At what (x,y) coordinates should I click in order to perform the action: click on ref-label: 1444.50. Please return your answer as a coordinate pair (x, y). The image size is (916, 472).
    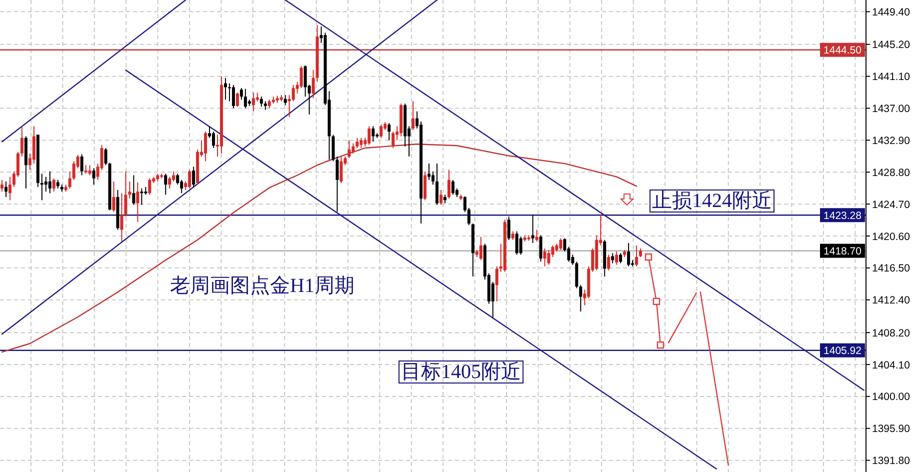
    Looking at the image, I should click on (842, 49).